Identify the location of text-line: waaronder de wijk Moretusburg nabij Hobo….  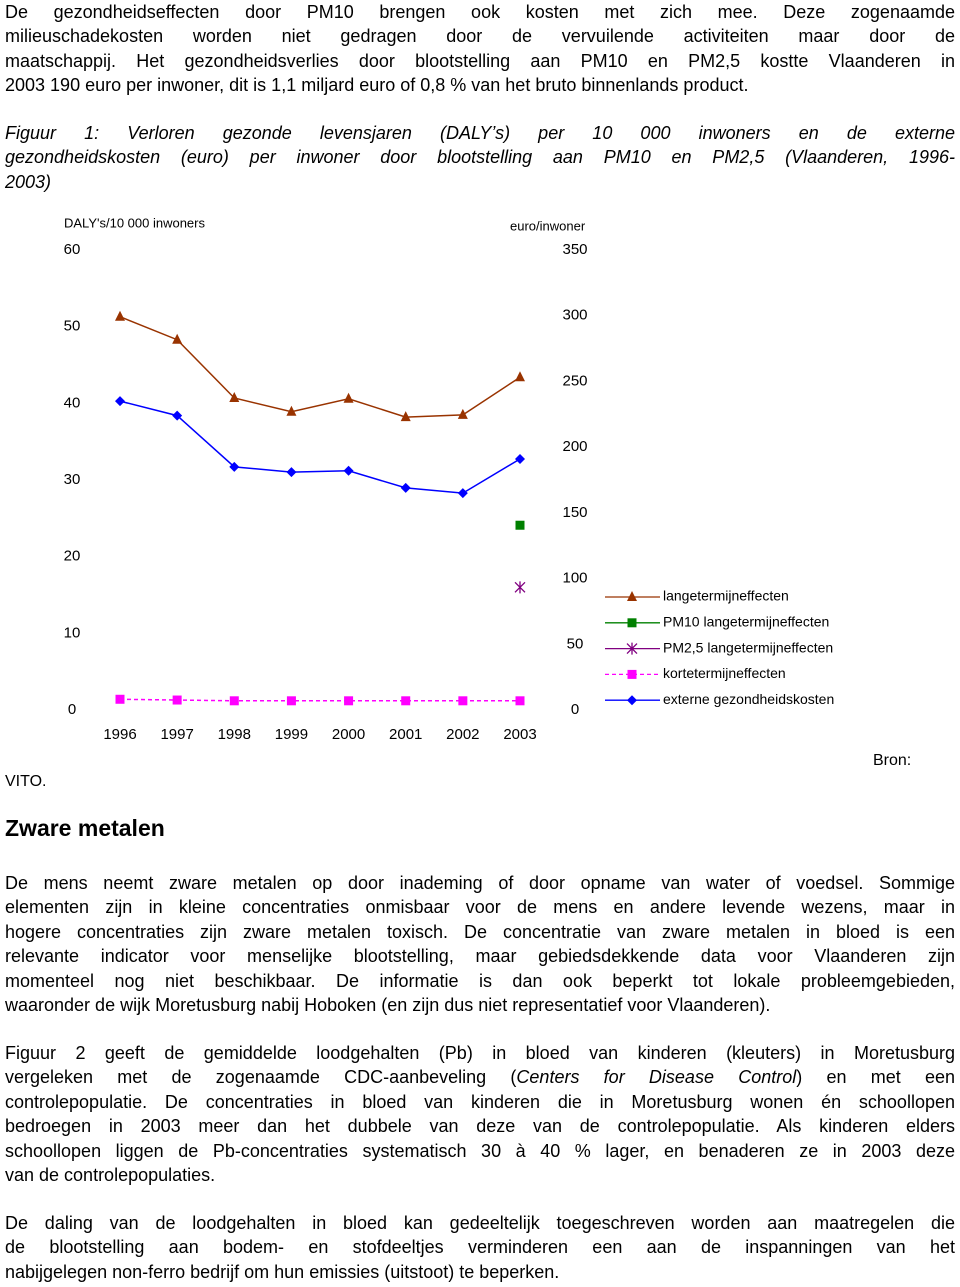
(388, 1005).